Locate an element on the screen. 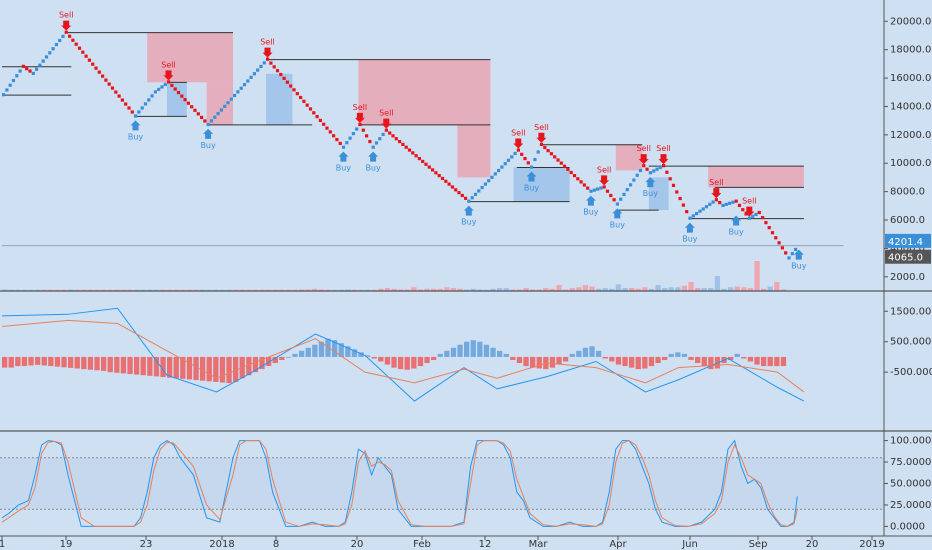  price-tick-label: 12000.0 is located at coordinates (910, 135).